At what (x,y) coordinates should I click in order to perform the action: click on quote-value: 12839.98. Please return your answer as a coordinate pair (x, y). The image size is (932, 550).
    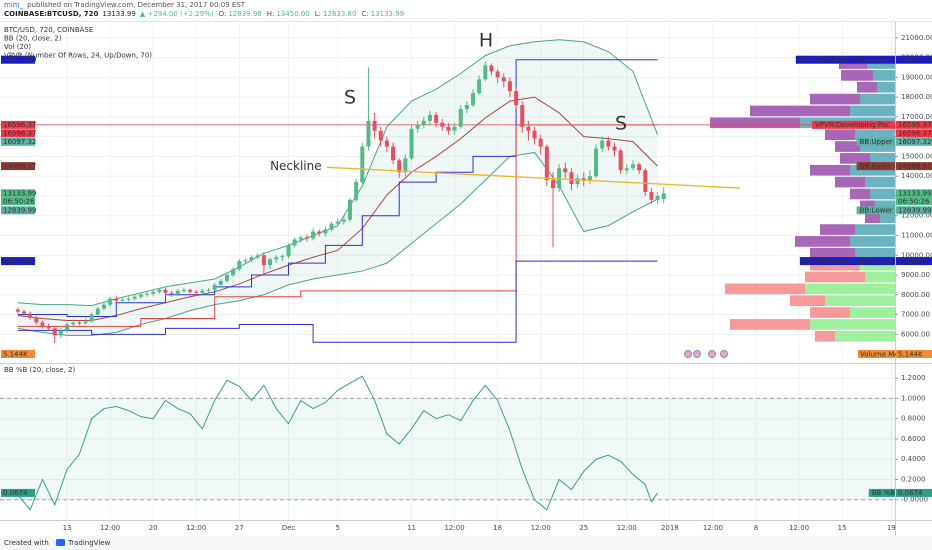
    Looking at the image, I should click on (244, 14).